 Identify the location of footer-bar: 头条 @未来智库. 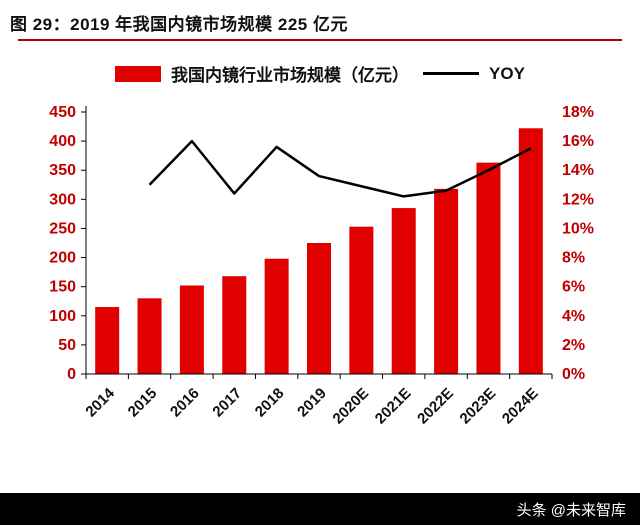
(320, 509).